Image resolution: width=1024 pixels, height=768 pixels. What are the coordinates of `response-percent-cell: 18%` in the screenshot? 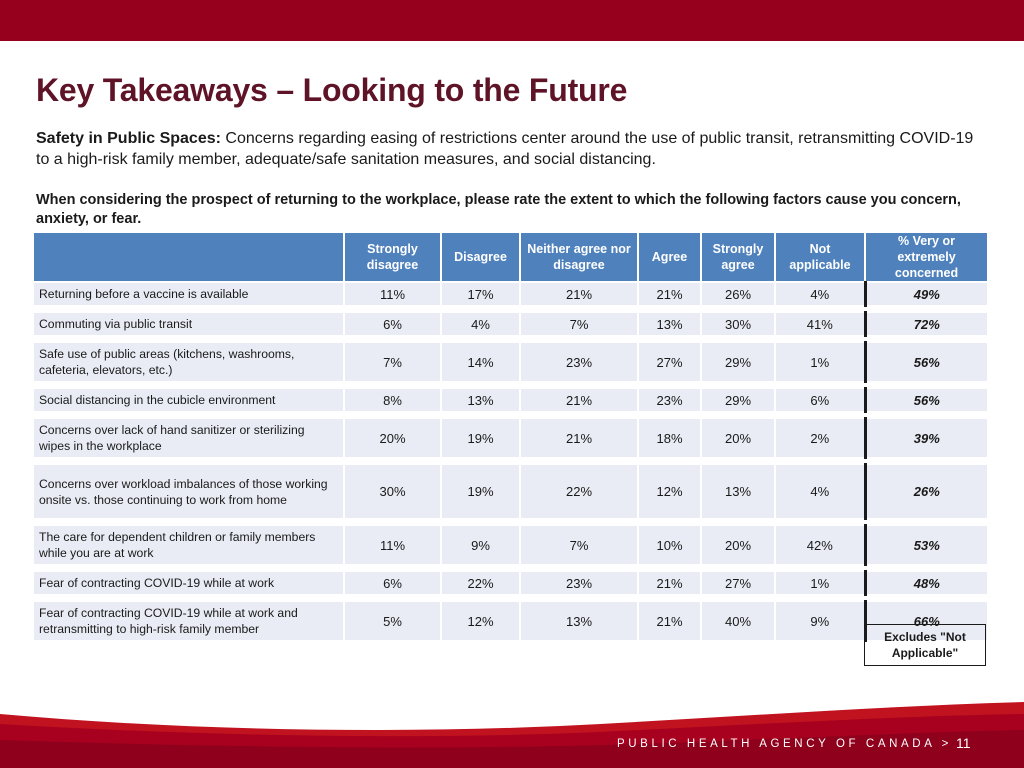 It's located at (669, 438).